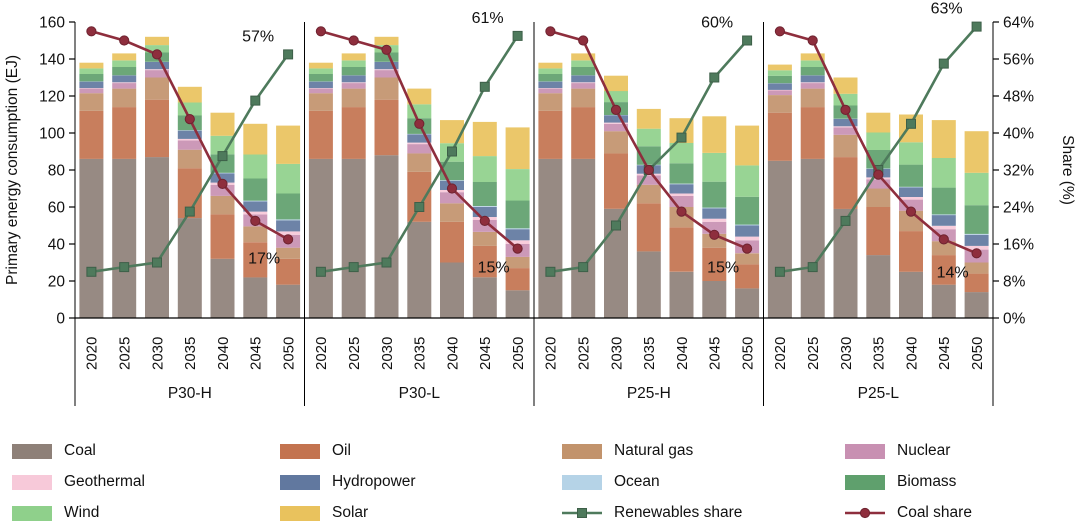 The height and width of the screenshot is (530, 1080). What do you see at coordinates (32, 451) in the screenshot?
I see `legend-swatch-coal` at bounding box center [32, 451].